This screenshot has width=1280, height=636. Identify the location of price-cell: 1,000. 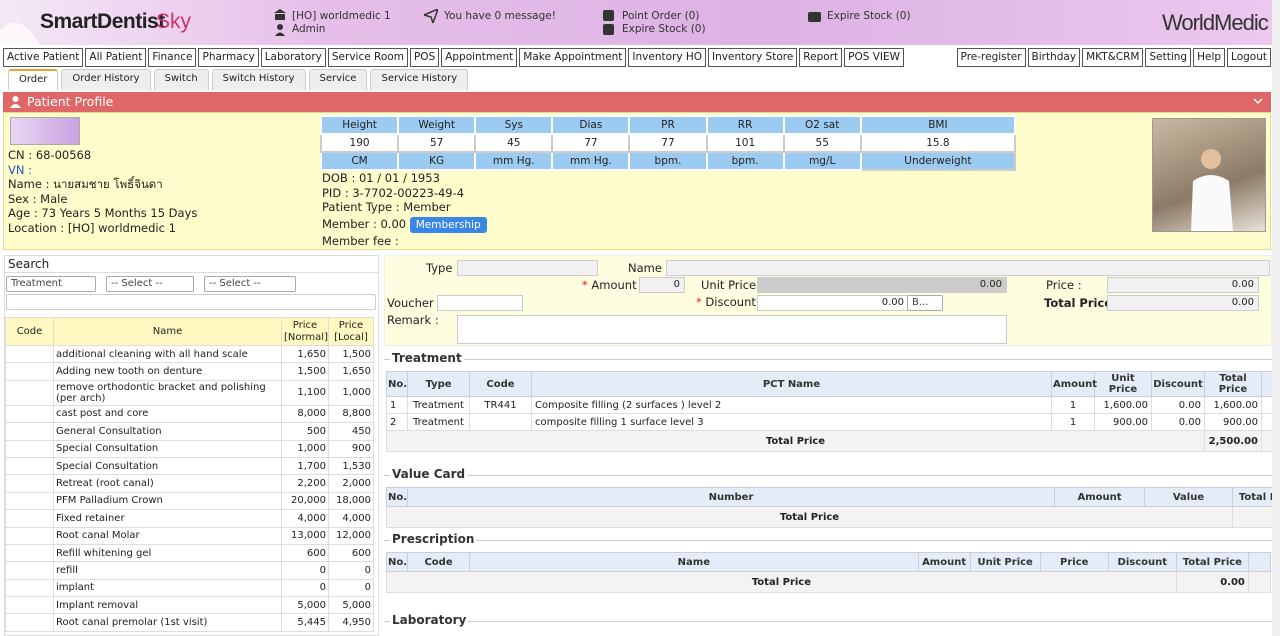
(305, 448).